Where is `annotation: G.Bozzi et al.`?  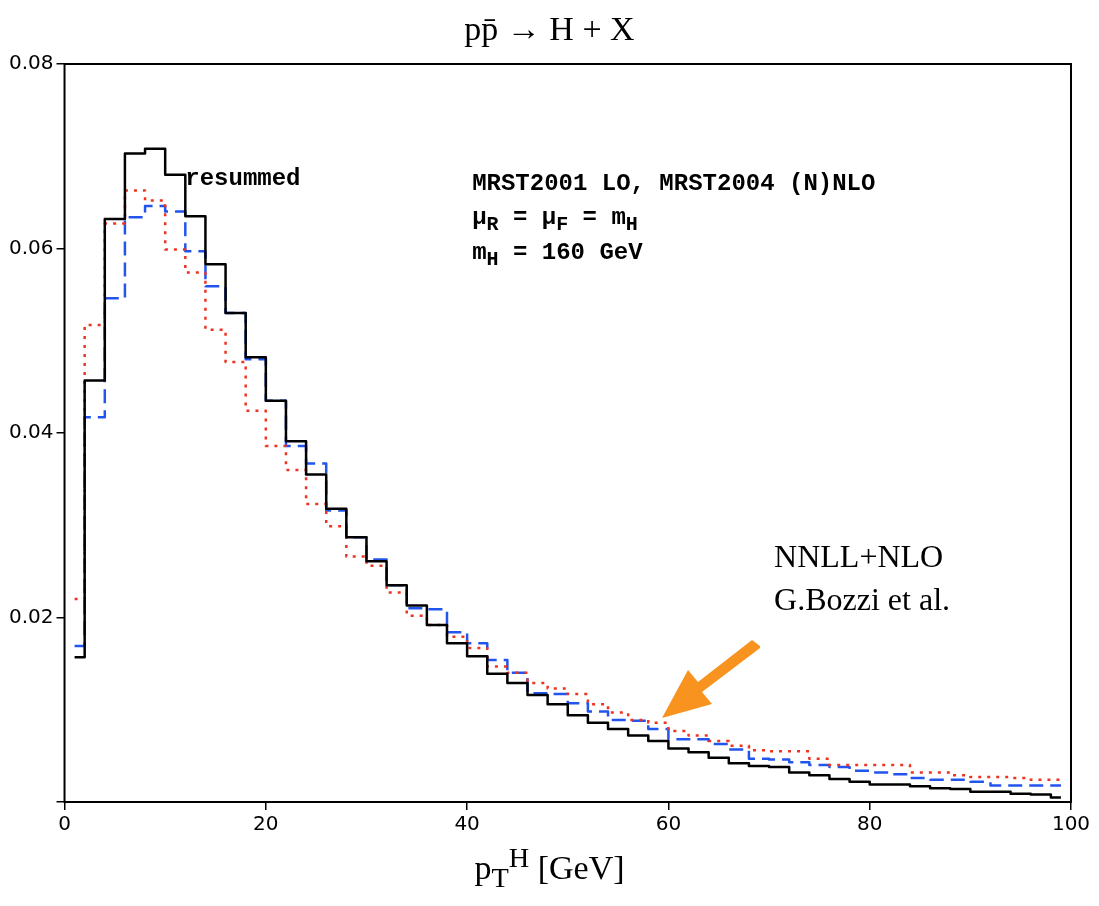
annotation: G.Bozzi et al. is located at coordinates (862, 599).